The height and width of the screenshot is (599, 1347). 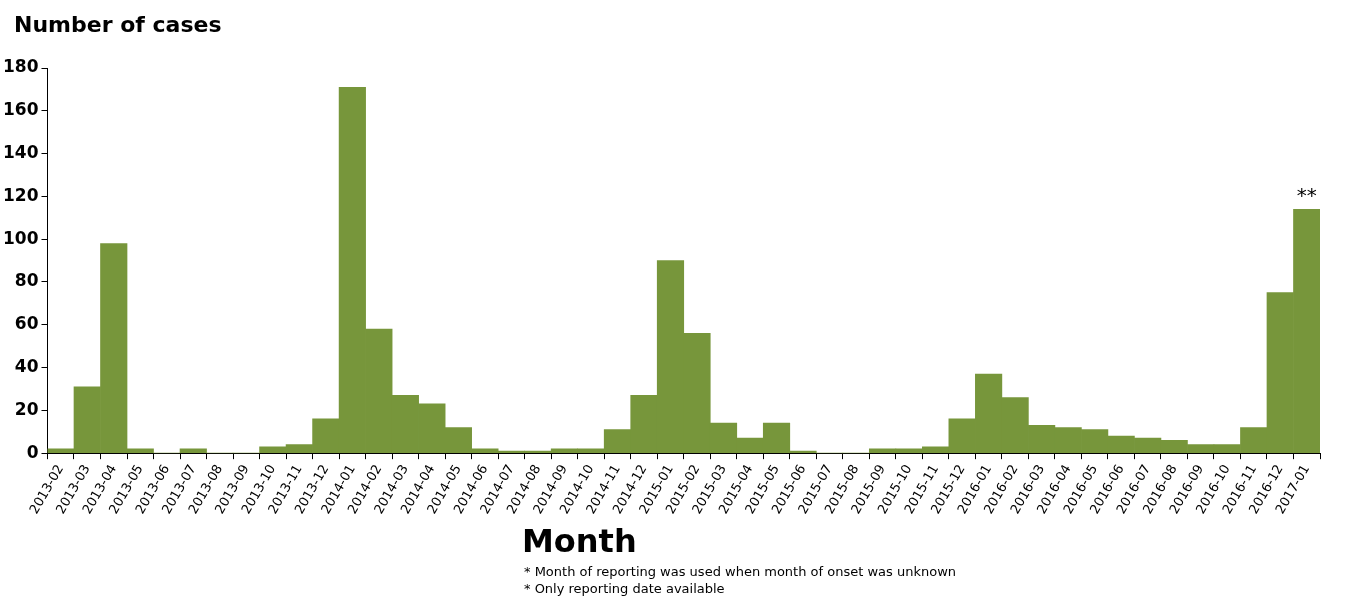 I want to click on y-tick-label: 0, so click(x=32, y=451).